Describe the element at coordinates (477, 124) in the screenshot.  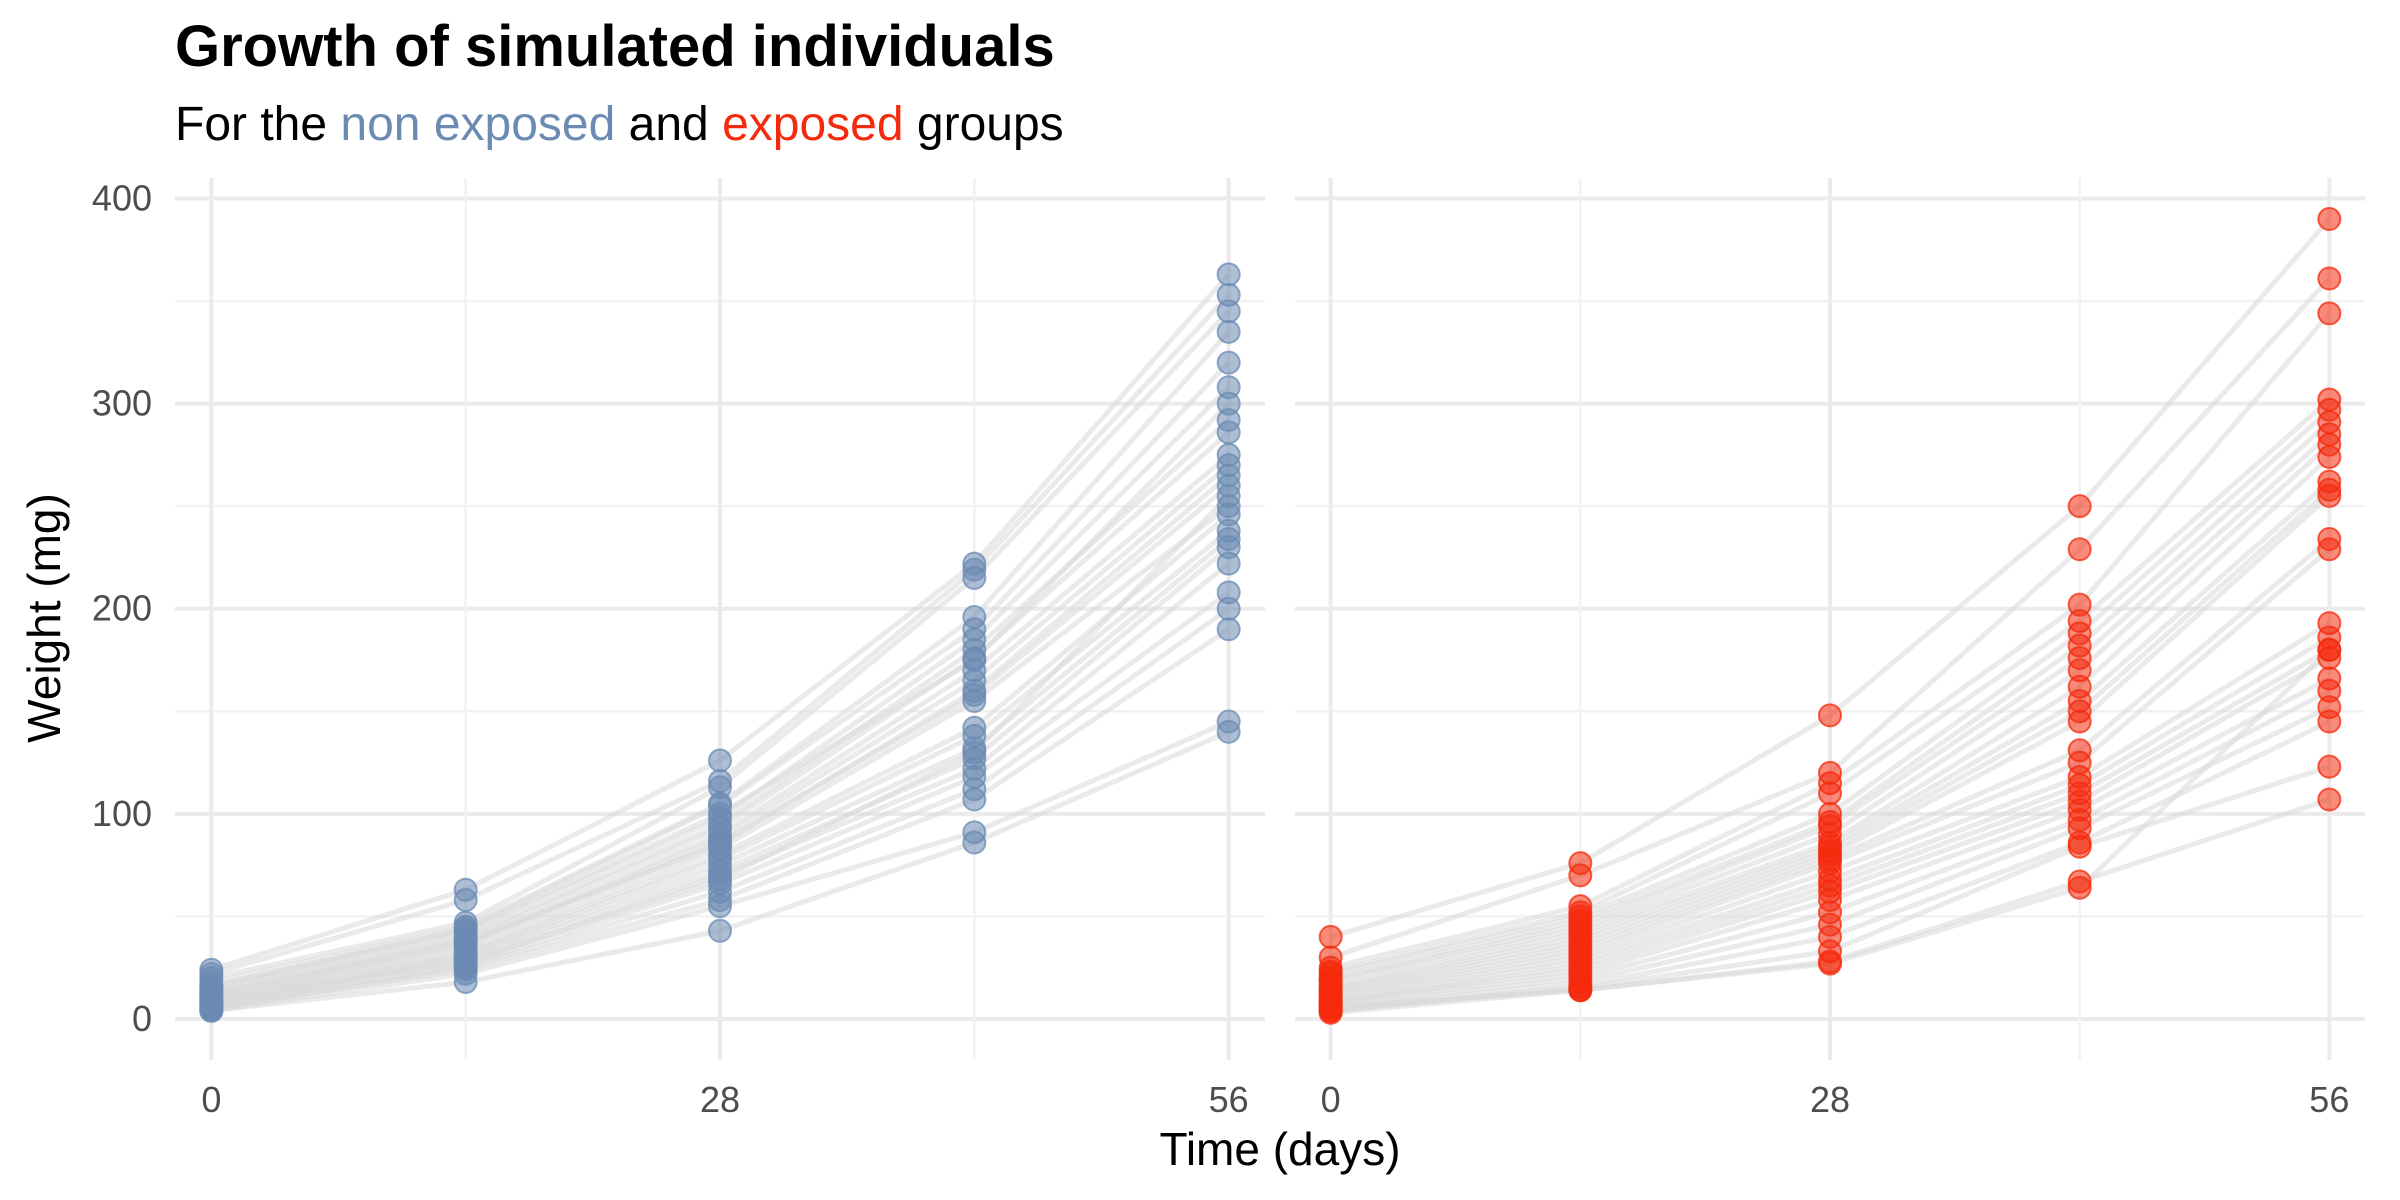
I see `subtitle-group-non-exposed: non exposed` at that location.